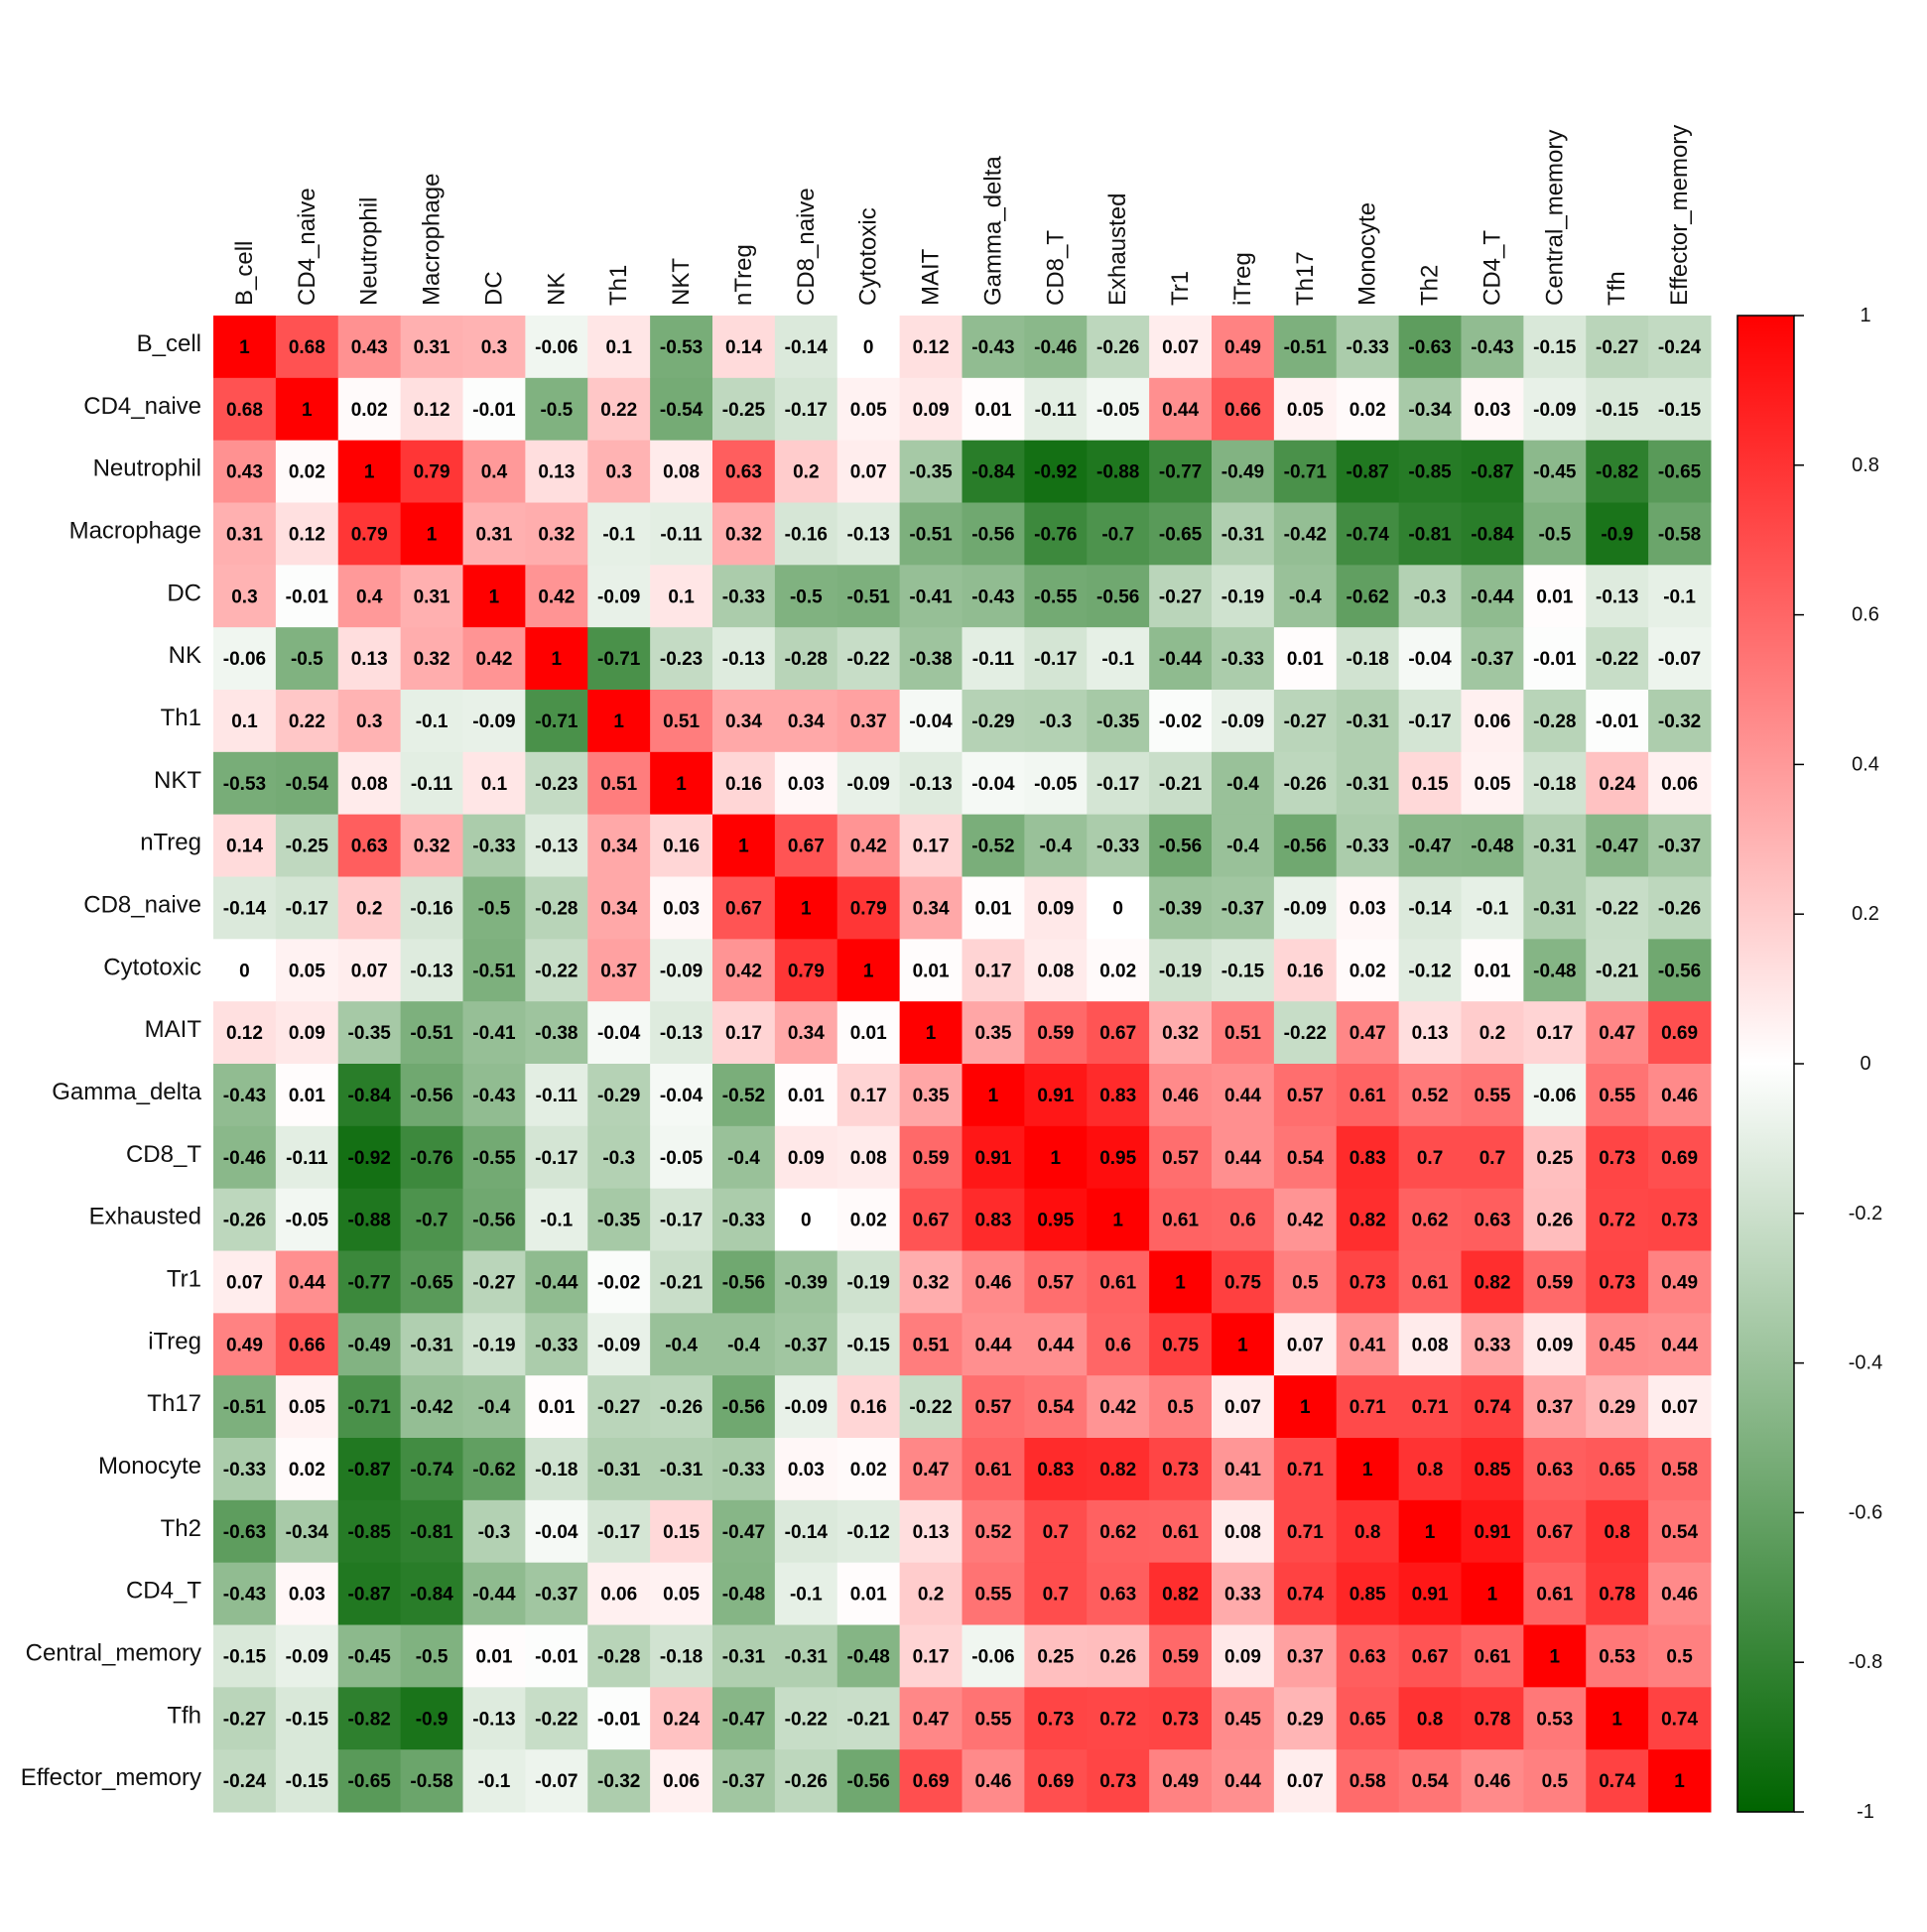 The image size is (1927, 1932). I want to click on cell-value-label: -0.47, so click(1617, 847).